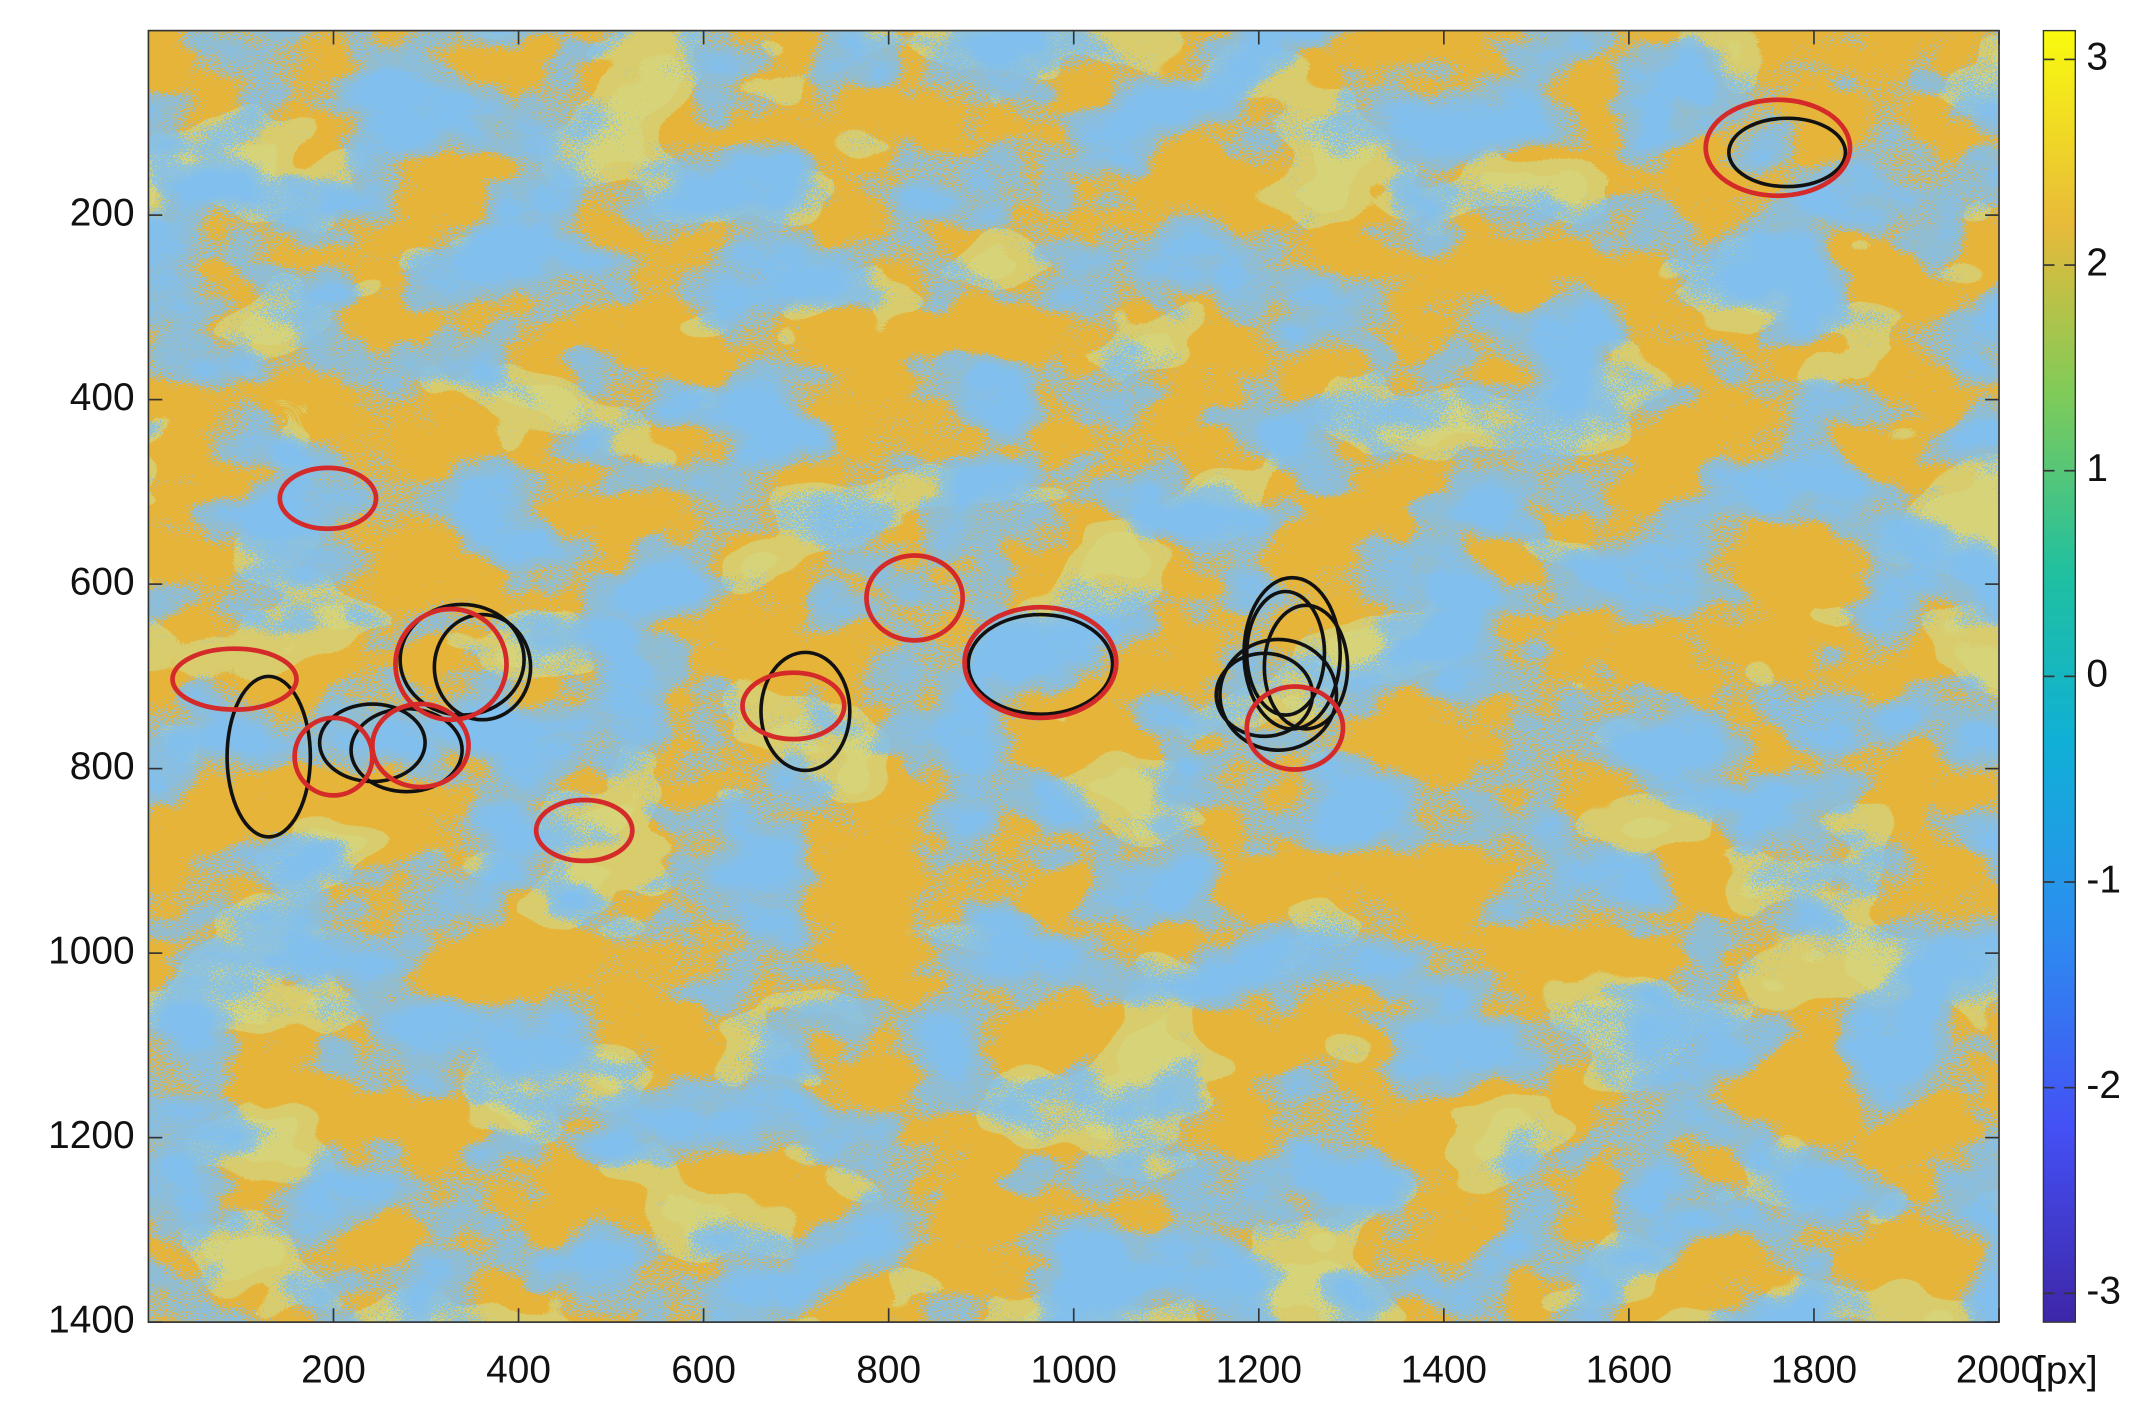 The image size is (2153, 1411). I want to click on colorbar-tick-label: 2, so click(2097, 262).